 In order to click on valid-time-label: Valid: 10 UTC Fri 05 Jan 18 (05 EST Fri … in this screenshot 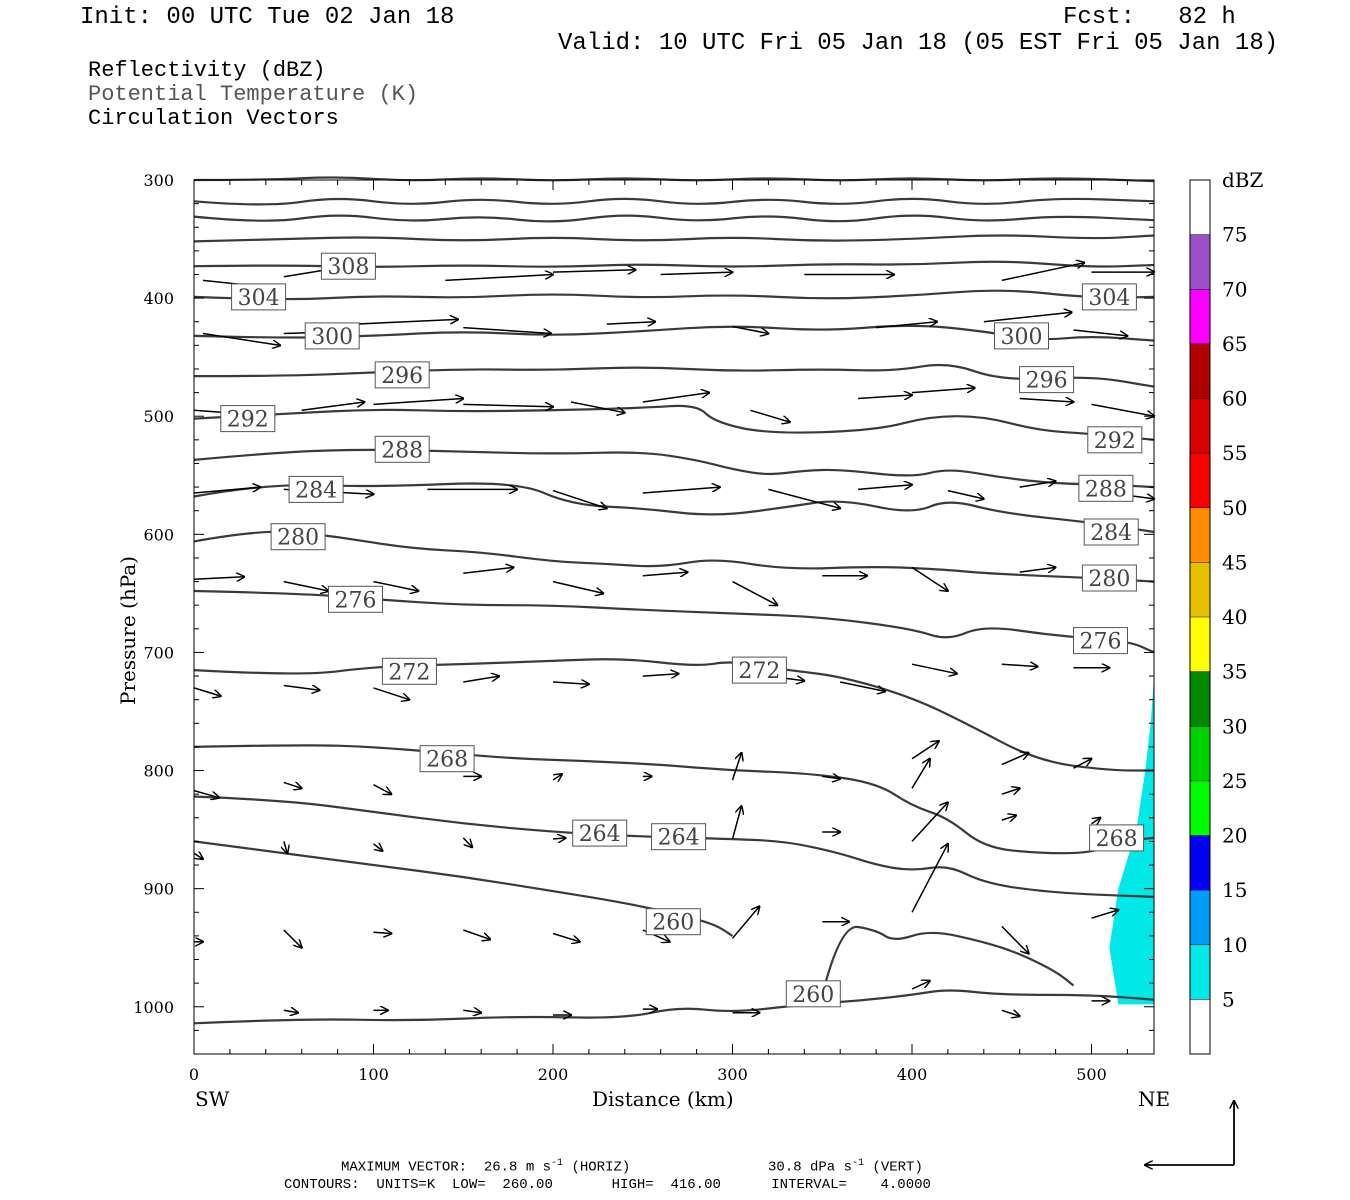, I will do `click(918, 43)`.